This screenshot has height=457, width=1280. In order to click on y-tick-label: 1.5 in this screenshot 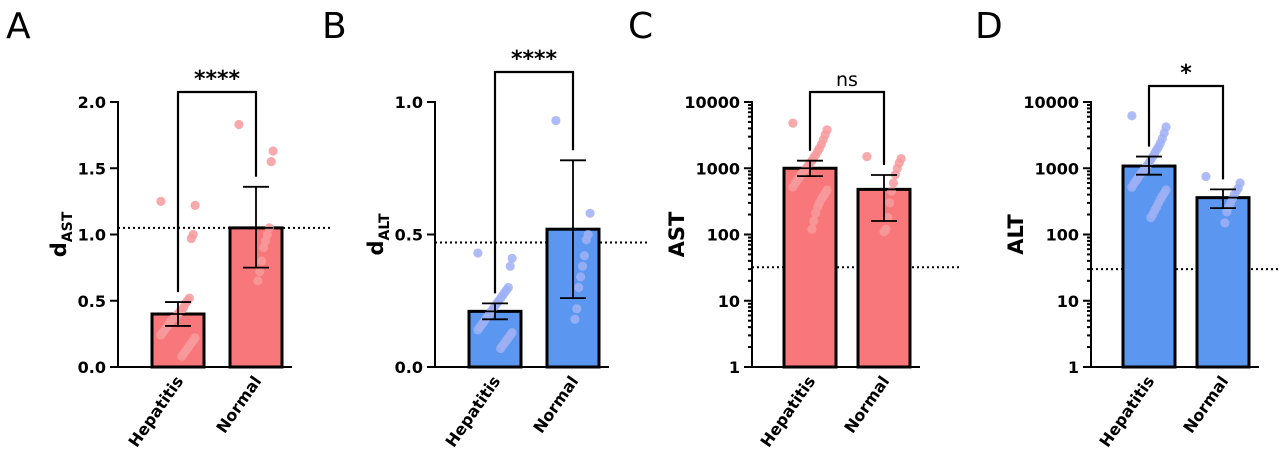, I will do `click(92, 168)`.